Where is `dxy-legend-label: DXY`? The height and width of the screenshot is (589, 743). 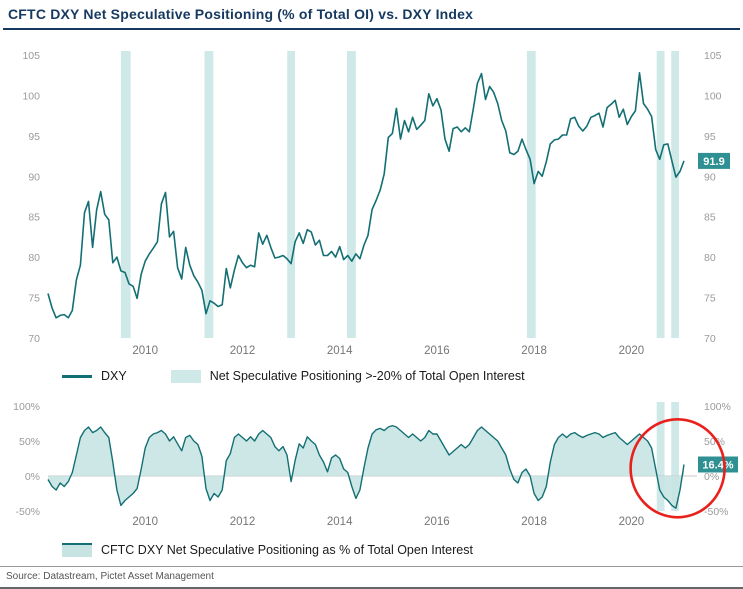 dxy-legend-label: DXY is located at coordinates (114, 376).